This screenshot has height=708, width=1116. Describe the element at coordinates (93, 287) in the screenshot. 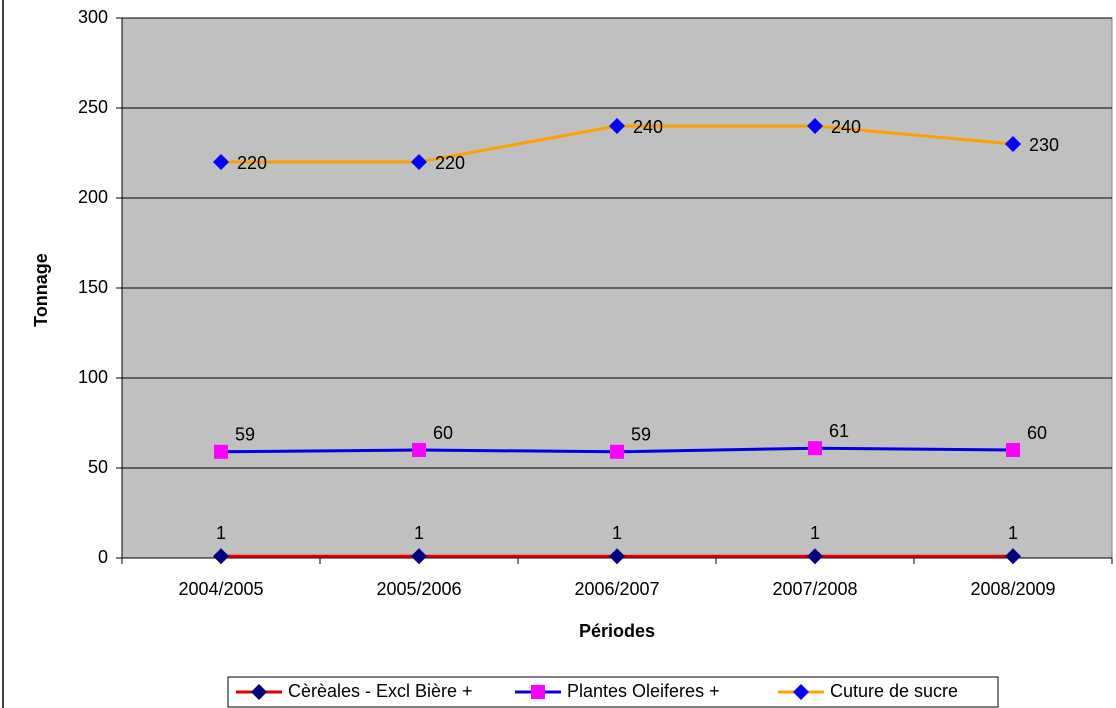

I see `y-tick-label: 150` at that location.